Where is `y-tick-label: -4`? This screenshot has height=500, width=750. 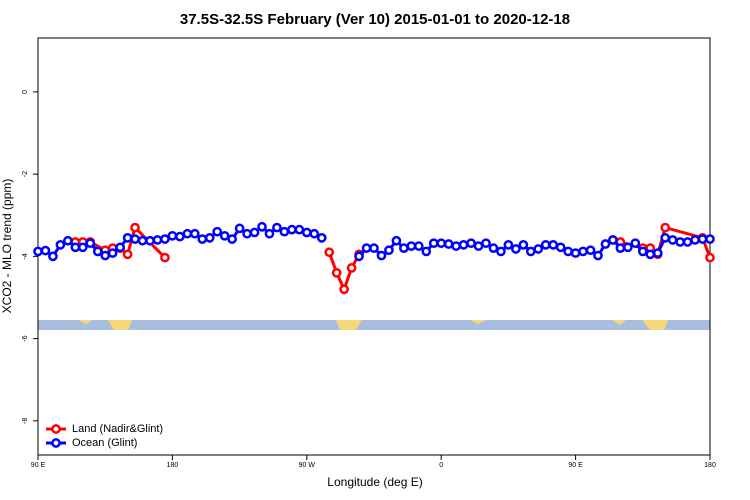 y-tick-label: -4 is located at coordinates (25, 256).